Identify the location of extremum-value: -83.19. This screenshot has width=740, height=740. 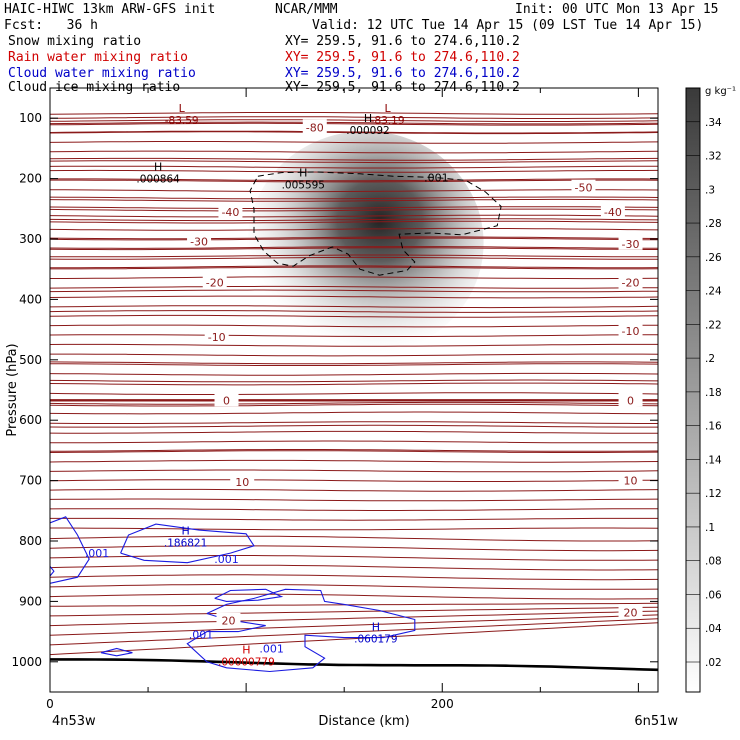
(388, 121).